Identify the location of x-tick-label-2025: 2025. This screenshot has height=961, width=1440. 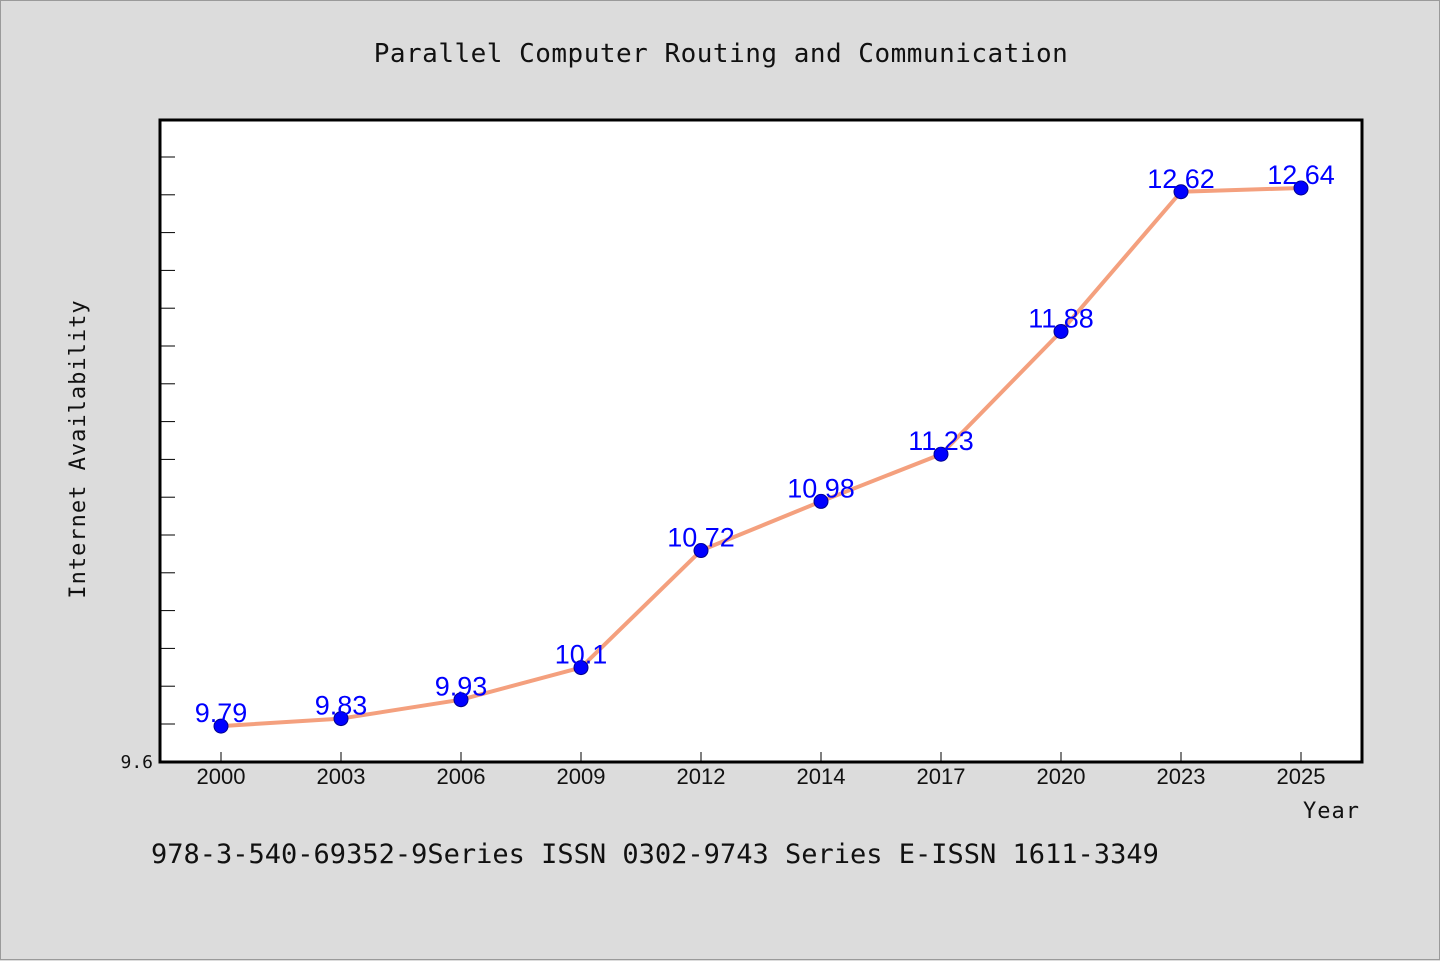
(1301, 776).